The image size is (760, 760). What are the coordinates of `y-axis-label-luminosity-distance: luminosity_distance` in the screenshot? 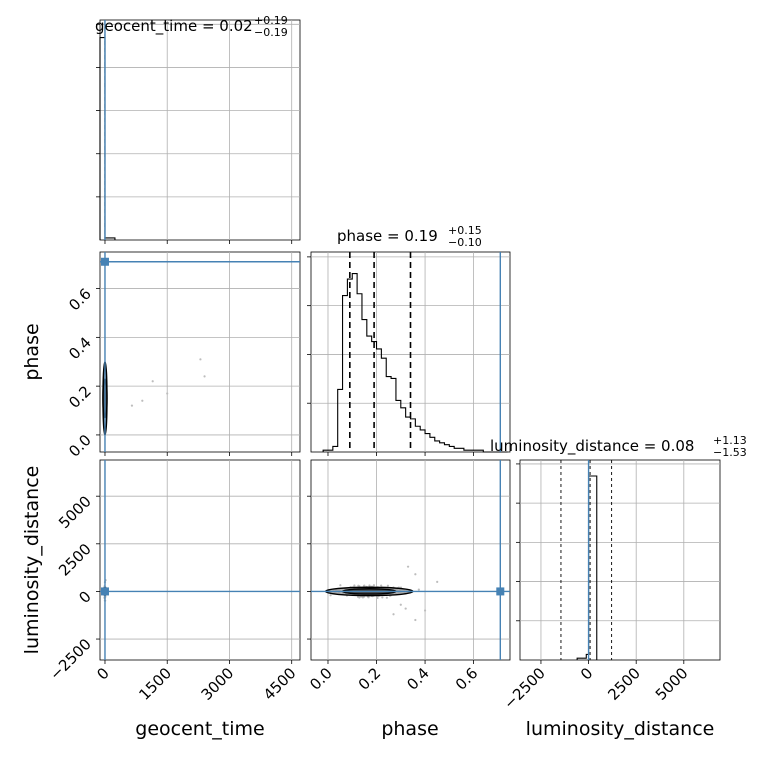 It's located at (32, 560).